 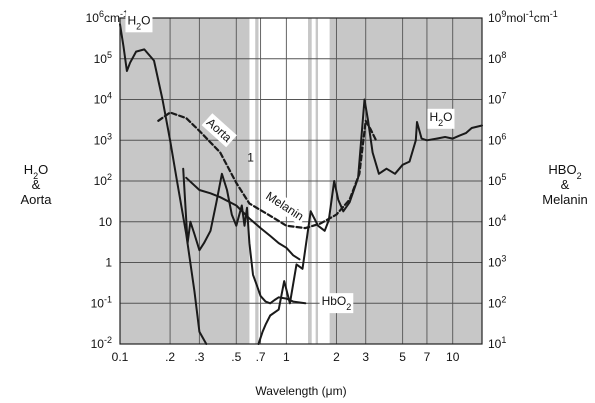 What do you see at coordinates (106, 222) in the screenshot?
I see `left-y-tick-label: 10` at bounding box center [106, 222].